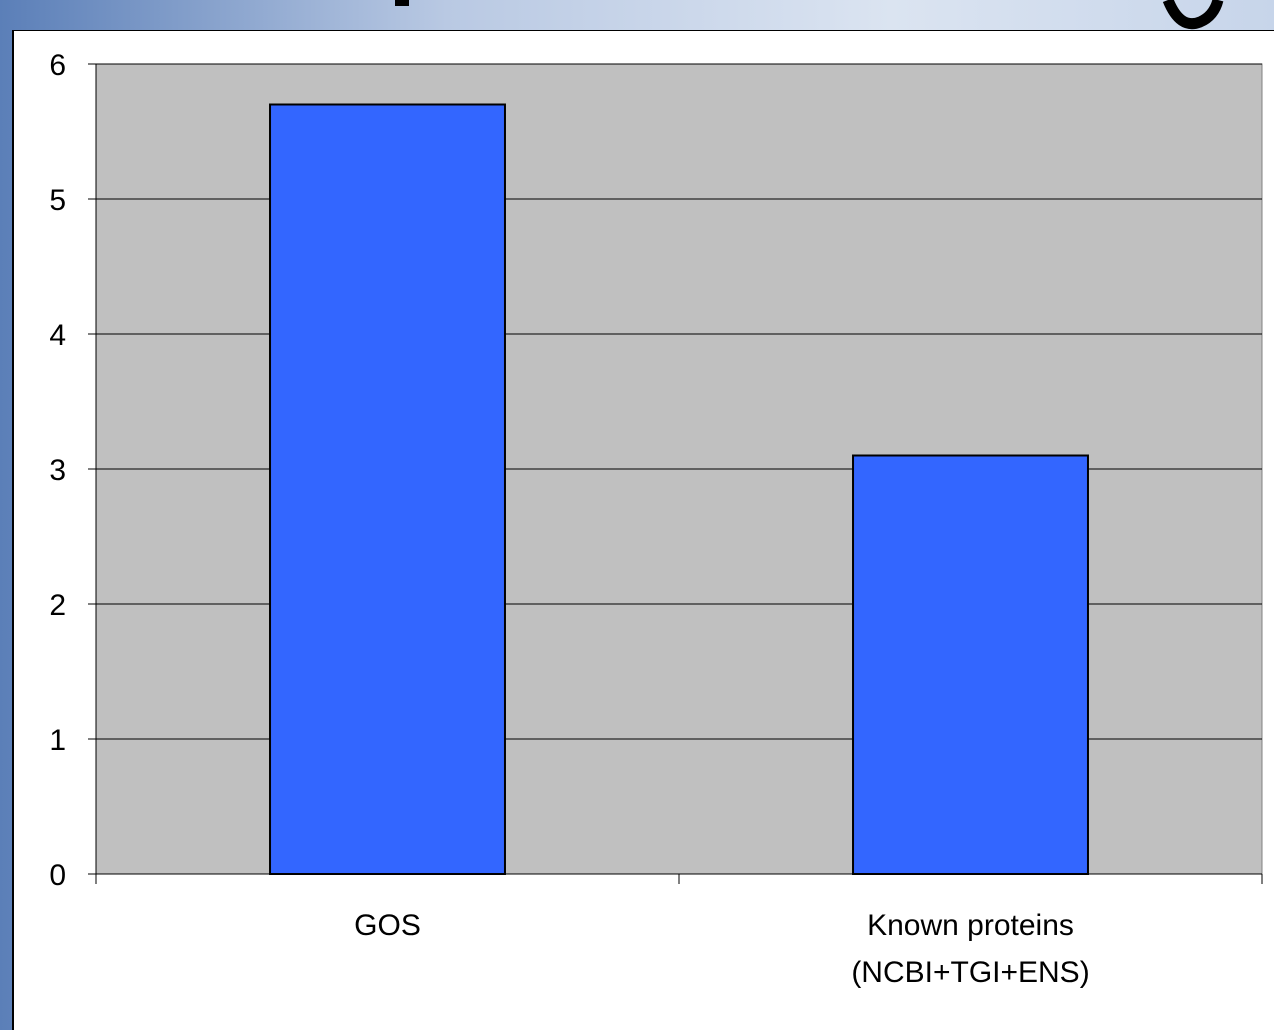  I want to click on y-tick-label: 4, so click(57, 335).